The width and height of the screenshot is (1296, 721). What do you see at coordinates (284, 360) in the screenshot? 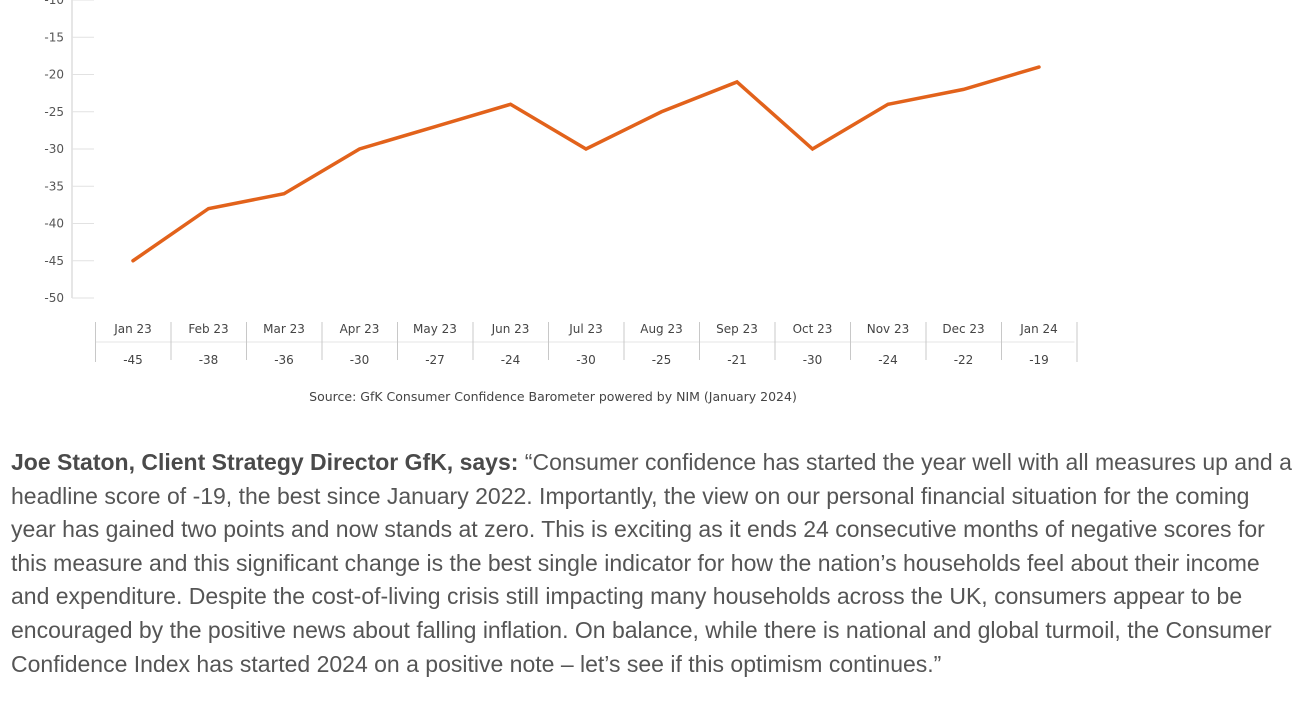
I see `table-value-cell: -36` at bounding box center [284, 360].